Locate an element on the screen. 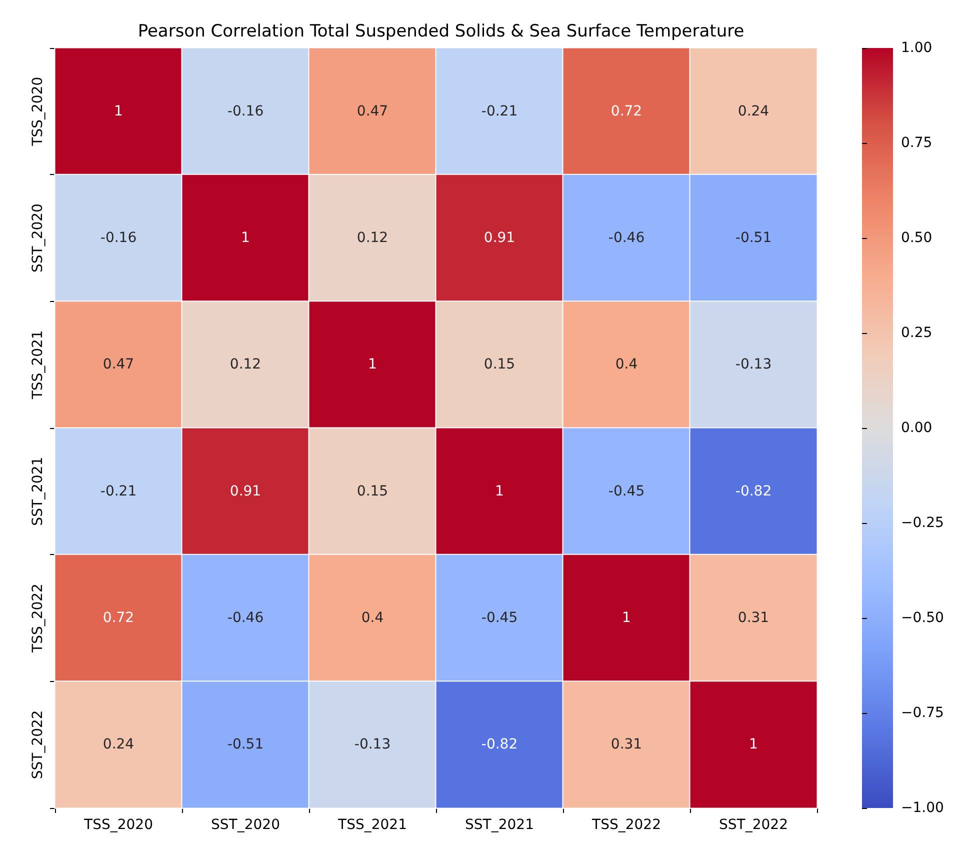 The width and height of the screenshot is (963, 846). x-tick-label: TSS_2021 is located at coordinates (372, 825).